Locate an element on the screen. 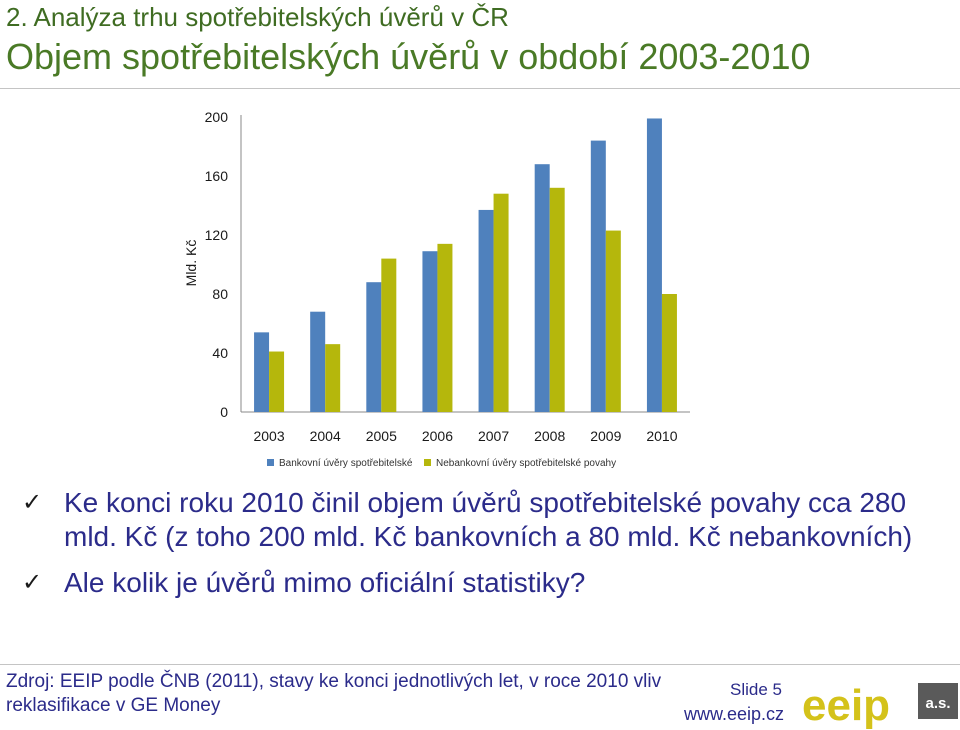 This screenshot has width=960, height=730. x-tick-label: 2004 is located at coordinates (325, 436).